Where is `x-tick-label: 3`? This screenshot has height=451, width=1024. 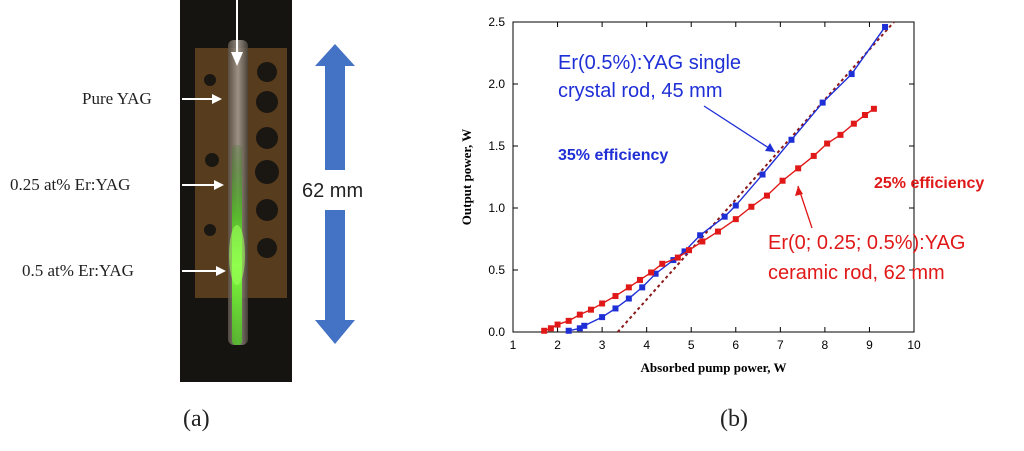 x-tick-label: 3 is located at coordinates (602, 345).